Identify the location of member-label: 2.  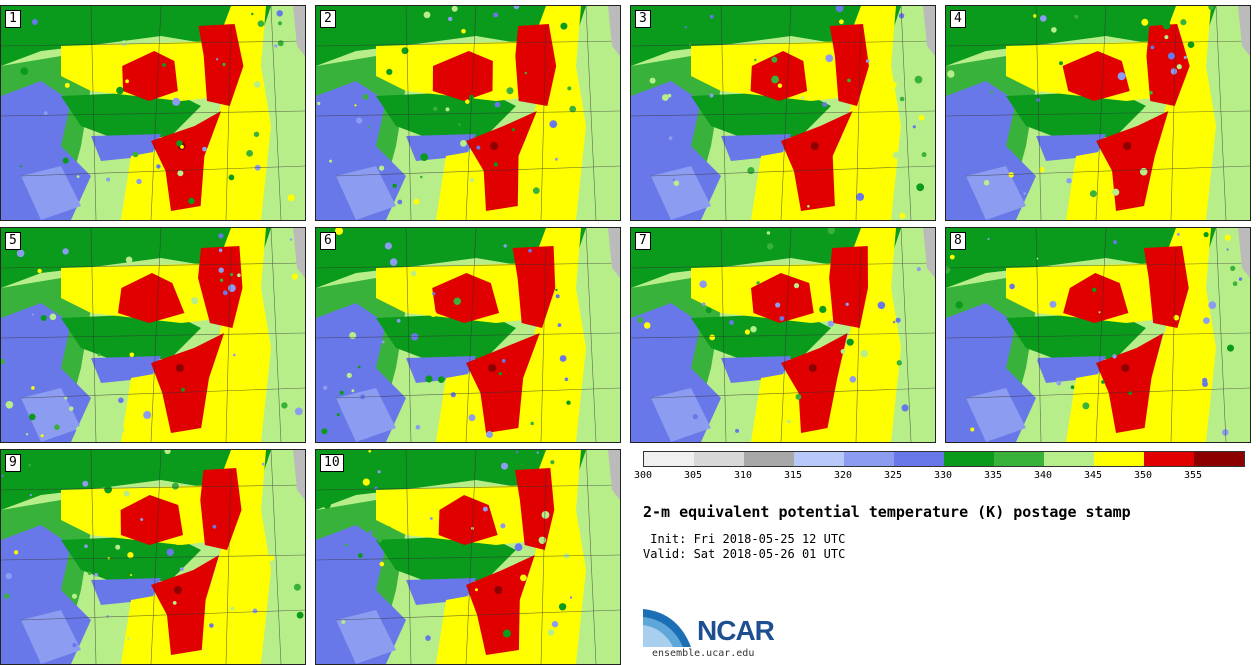
(328, 19).